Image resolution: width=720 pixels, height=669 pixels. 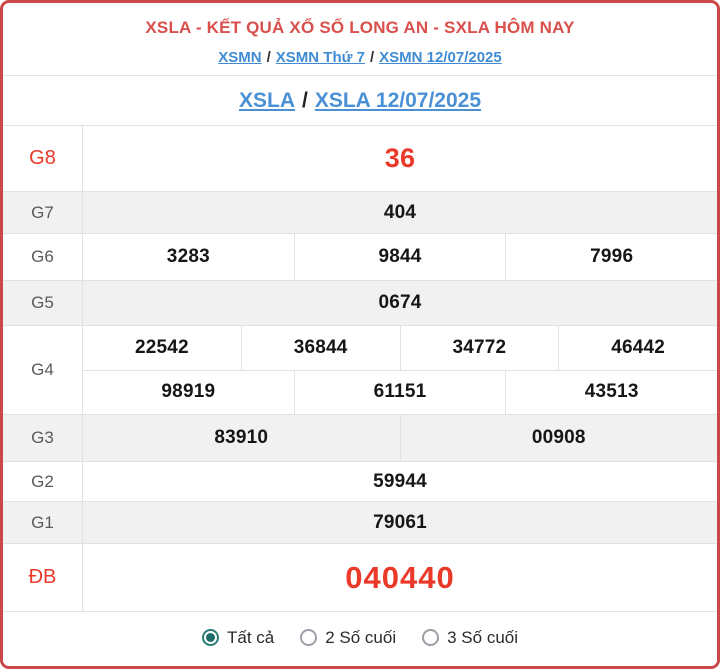 I want to click on prize-line: 22542 36844 34772 46442, so click(x=400, y=348).